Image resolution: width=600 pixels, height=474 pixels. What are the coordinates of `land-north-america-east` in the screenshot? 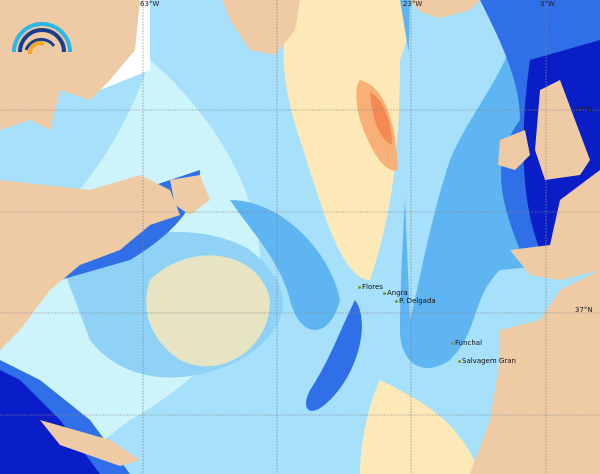 It's located at (90, 262).